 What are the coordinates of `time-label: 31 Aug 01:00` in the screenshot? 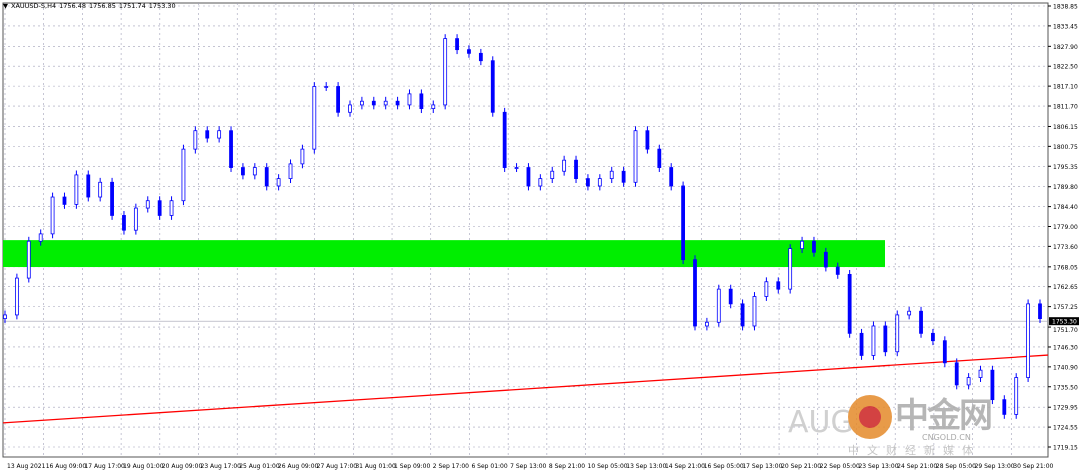 It's located at (375, 466).